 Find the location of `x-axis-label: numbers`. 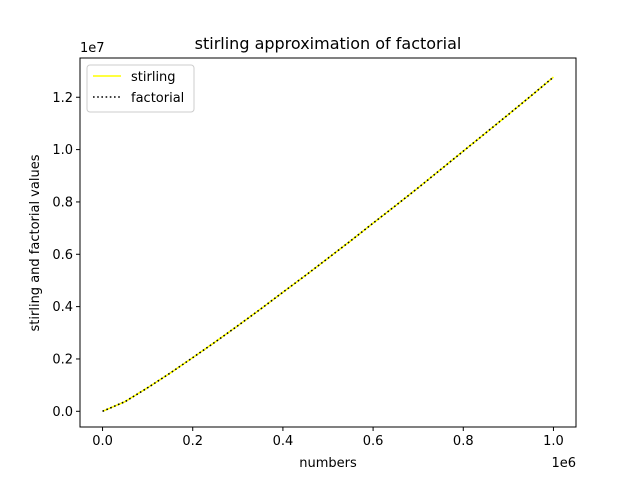

x-axis-label: numbers is located at coordinates (328, 463).